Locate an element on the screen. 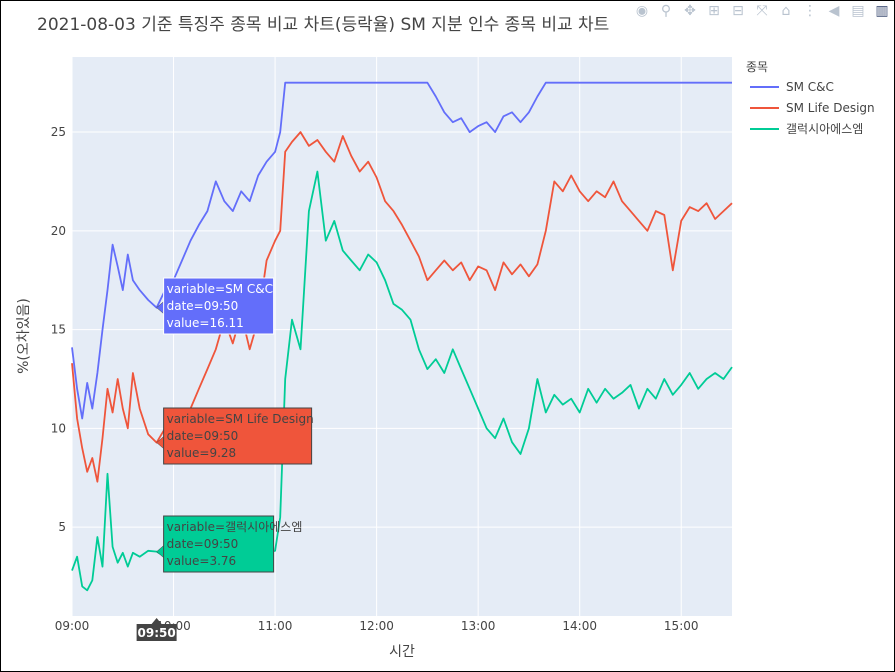  autoscale-icon: ⤧ is located at coordinates (762, 11).